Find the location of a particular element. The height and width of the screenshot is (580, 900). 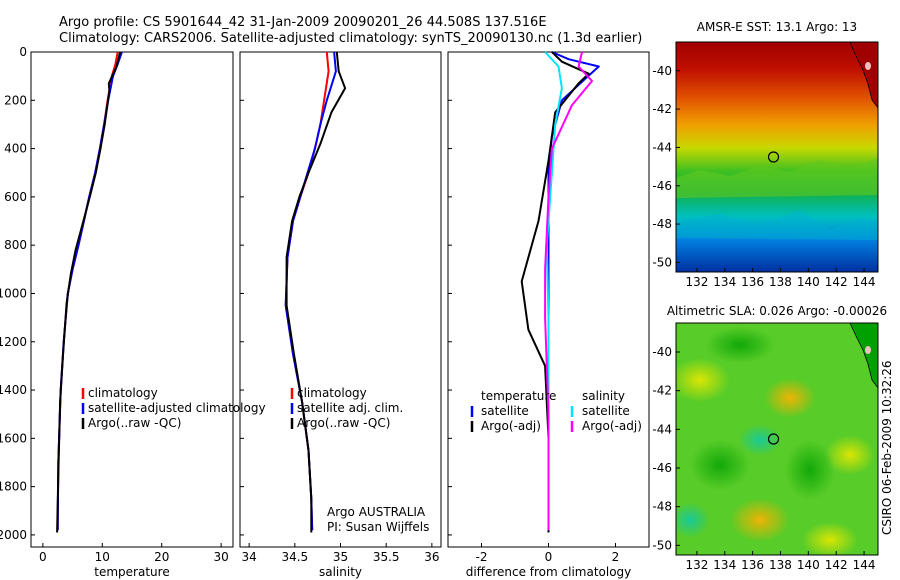

sst-coastline is located at coordinates (863, 75).